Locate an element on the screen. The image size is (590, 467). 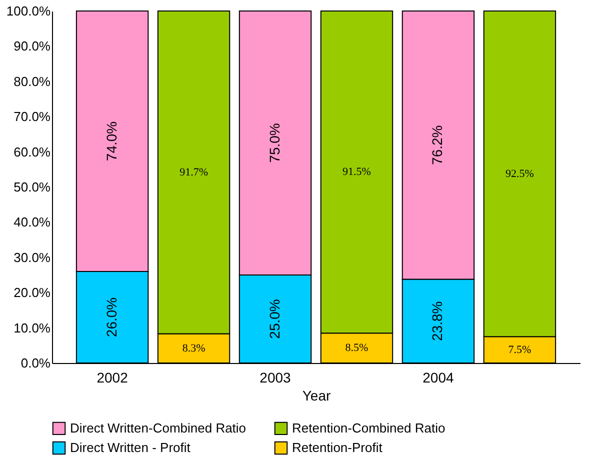
legend-label: Direct Written-Combined Ratio is located at coordinates (158, 428).